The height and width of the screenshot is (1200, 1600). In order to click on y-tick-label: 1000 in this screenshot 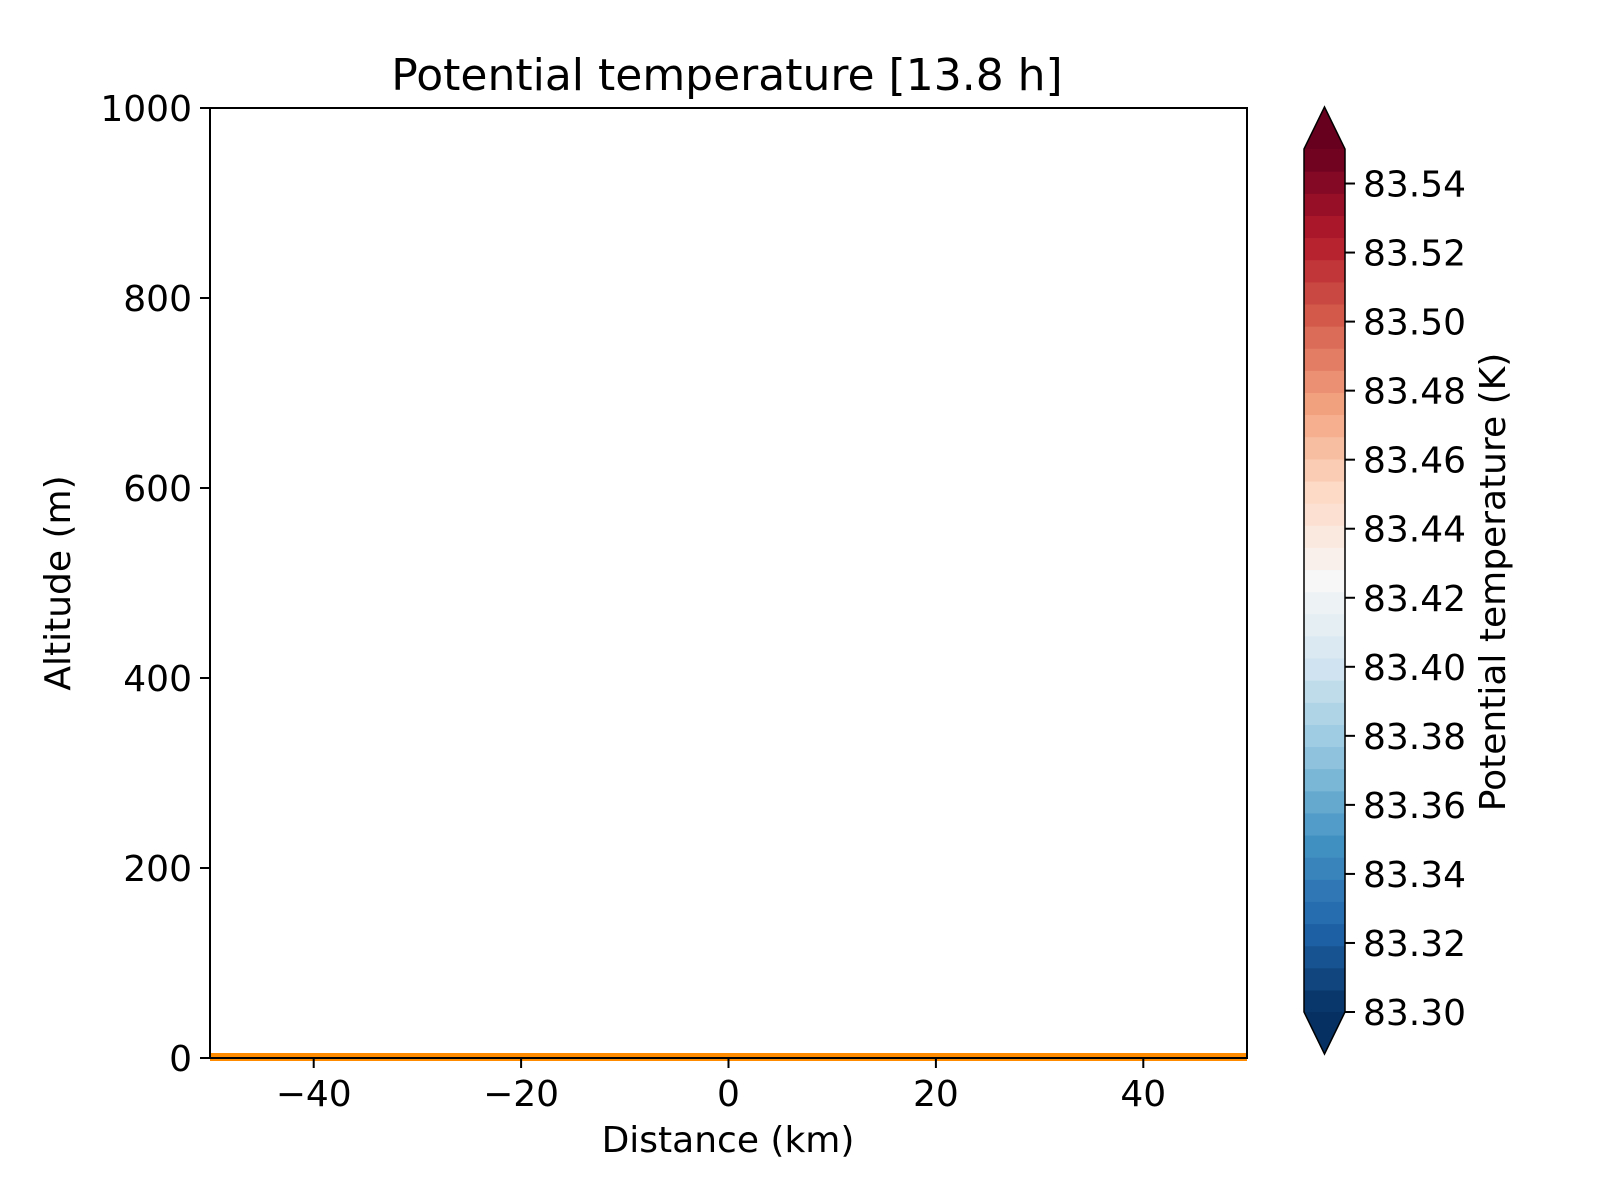, I will do `click(146, 109)`.